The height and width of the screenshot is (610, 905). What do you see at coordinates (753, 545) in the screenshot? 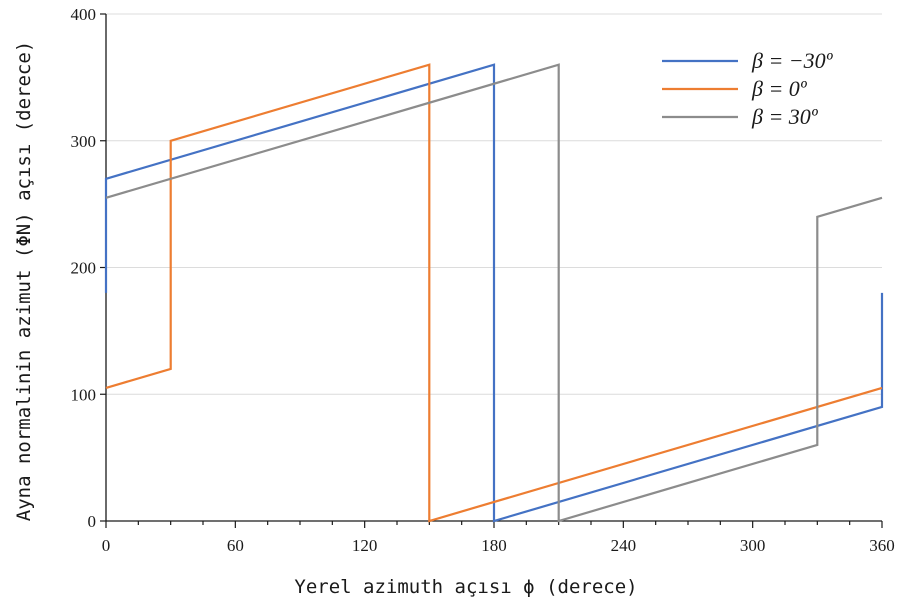
I see `x-tick-label-300: 300` at bounding box center [753, 545].